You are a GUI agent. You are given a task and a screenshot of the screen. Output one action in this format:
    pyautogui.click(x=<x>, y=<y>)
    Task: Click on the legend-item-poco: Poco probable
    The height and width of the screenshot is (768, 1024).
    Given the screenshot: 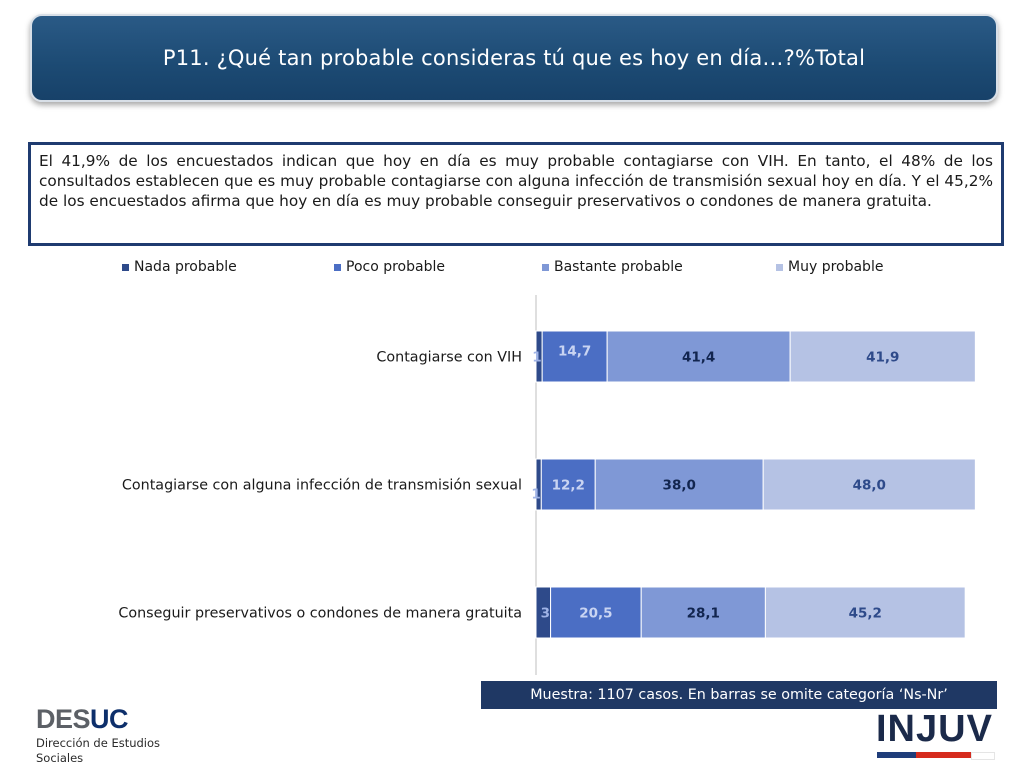 What is the action you would take?
    pyautogui.click(x=389, y=267)
    